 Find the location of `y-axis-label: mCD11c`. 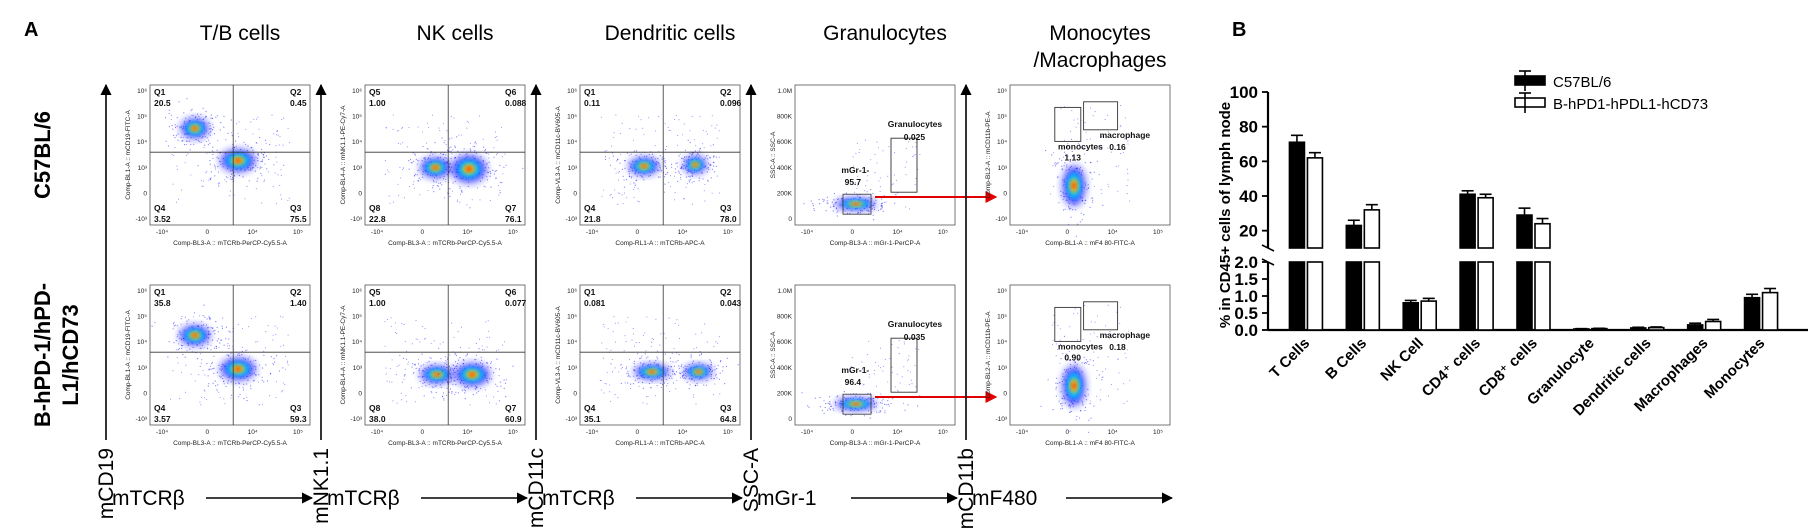

y-axis-label: mCD11c is located at coordinates (536, 488).